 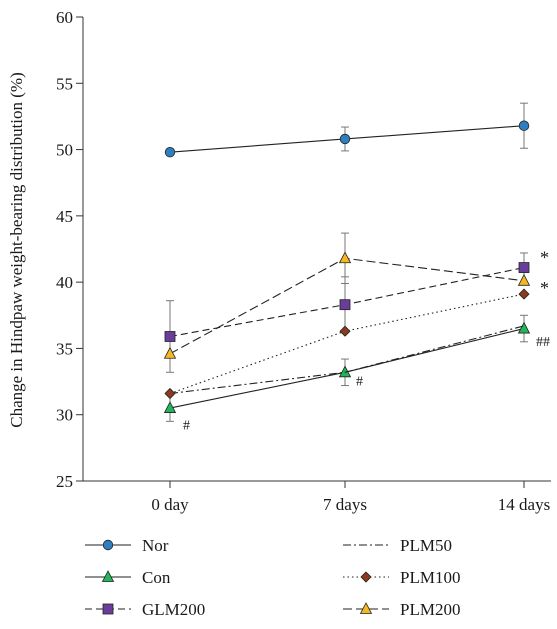 I want to click on y-tick-label: 40, so click(x=64, y=282).